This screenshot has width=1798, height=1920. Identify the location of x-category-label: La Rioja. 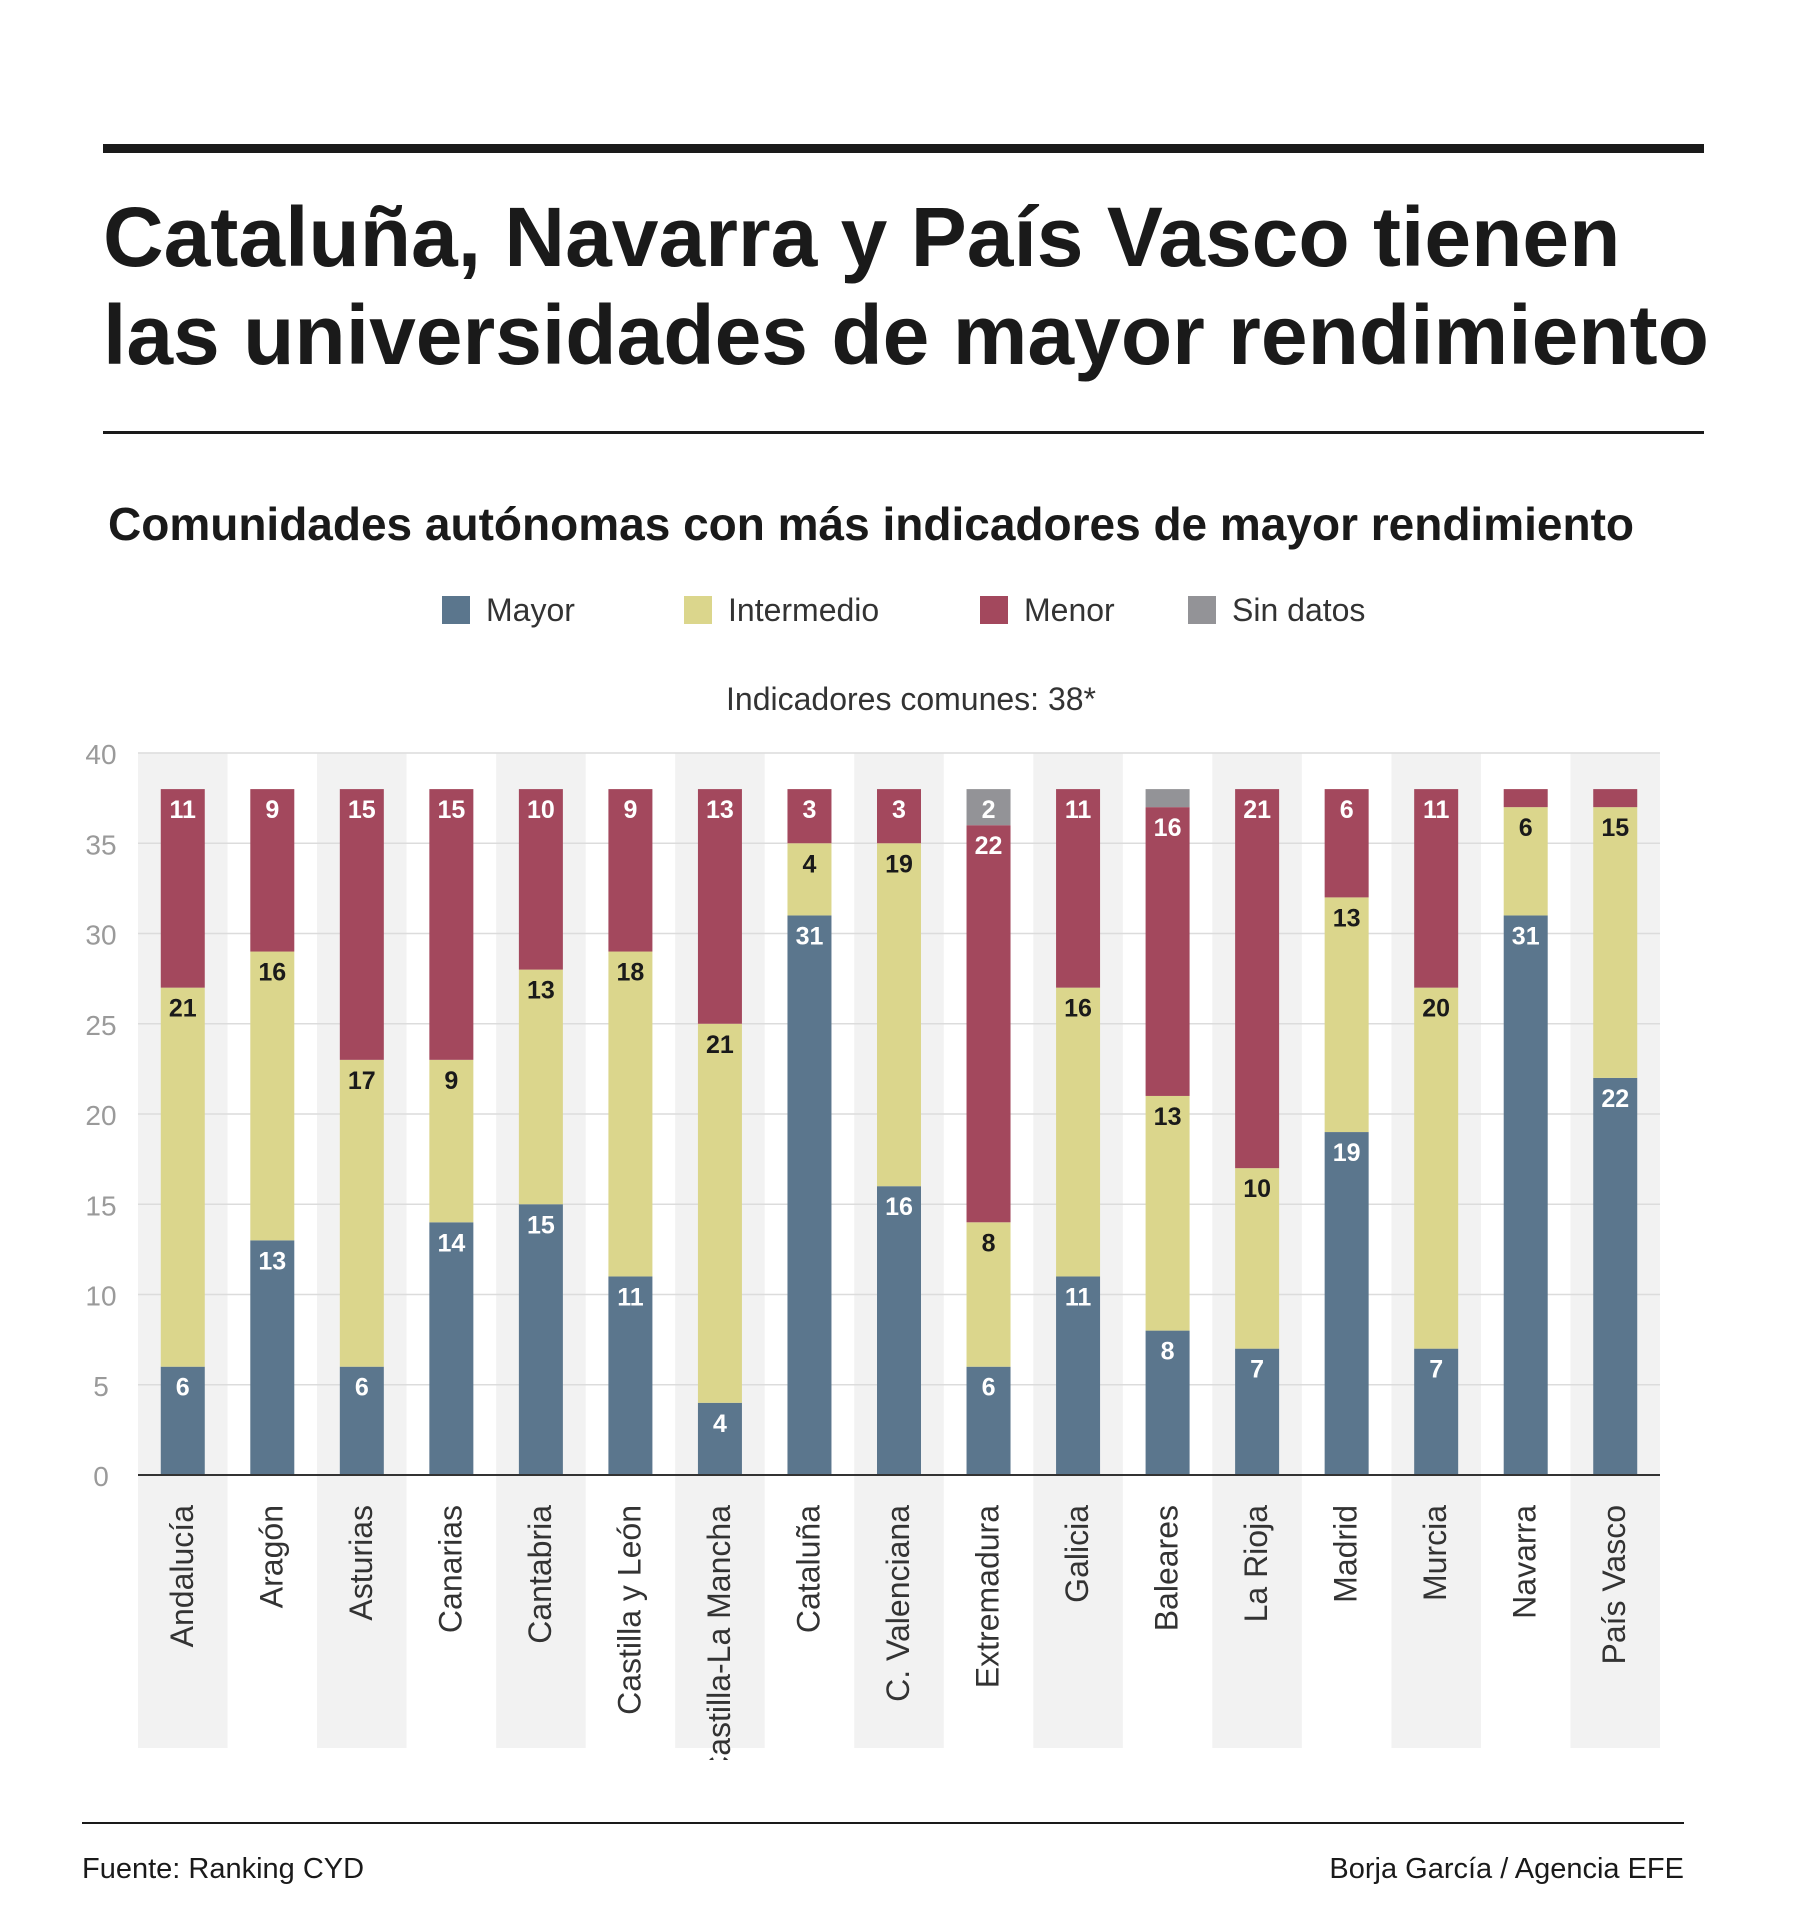
(1256, 1564).